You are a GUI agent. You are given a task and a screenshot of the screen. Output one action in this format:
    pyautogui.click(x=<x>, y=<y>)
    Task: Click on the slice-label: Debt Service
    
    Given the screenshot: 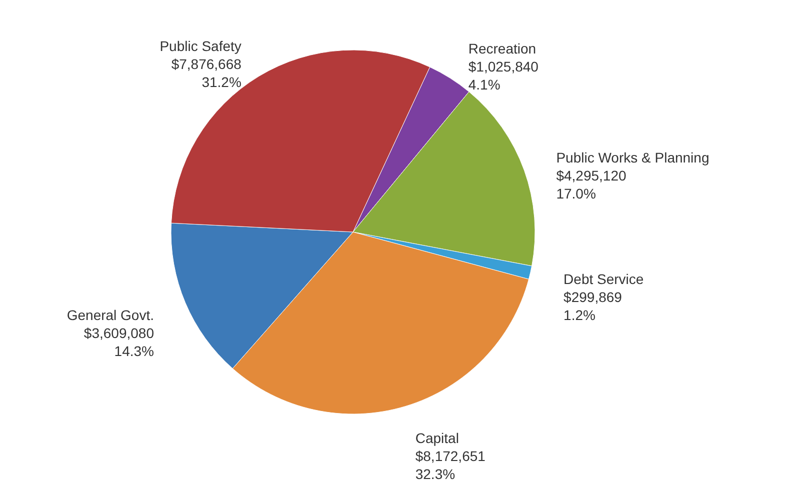 What is the action you would take?
    pyautogui.click(x=604, y=279)
    